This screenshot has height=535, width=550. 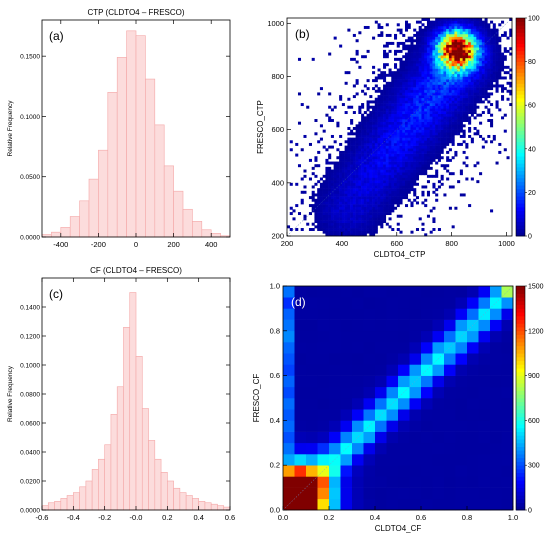 What do you see at coordinates (513, 517) in the screenshot?
I see `x-tick-label: 1.0` at bounding box center [513, 517].